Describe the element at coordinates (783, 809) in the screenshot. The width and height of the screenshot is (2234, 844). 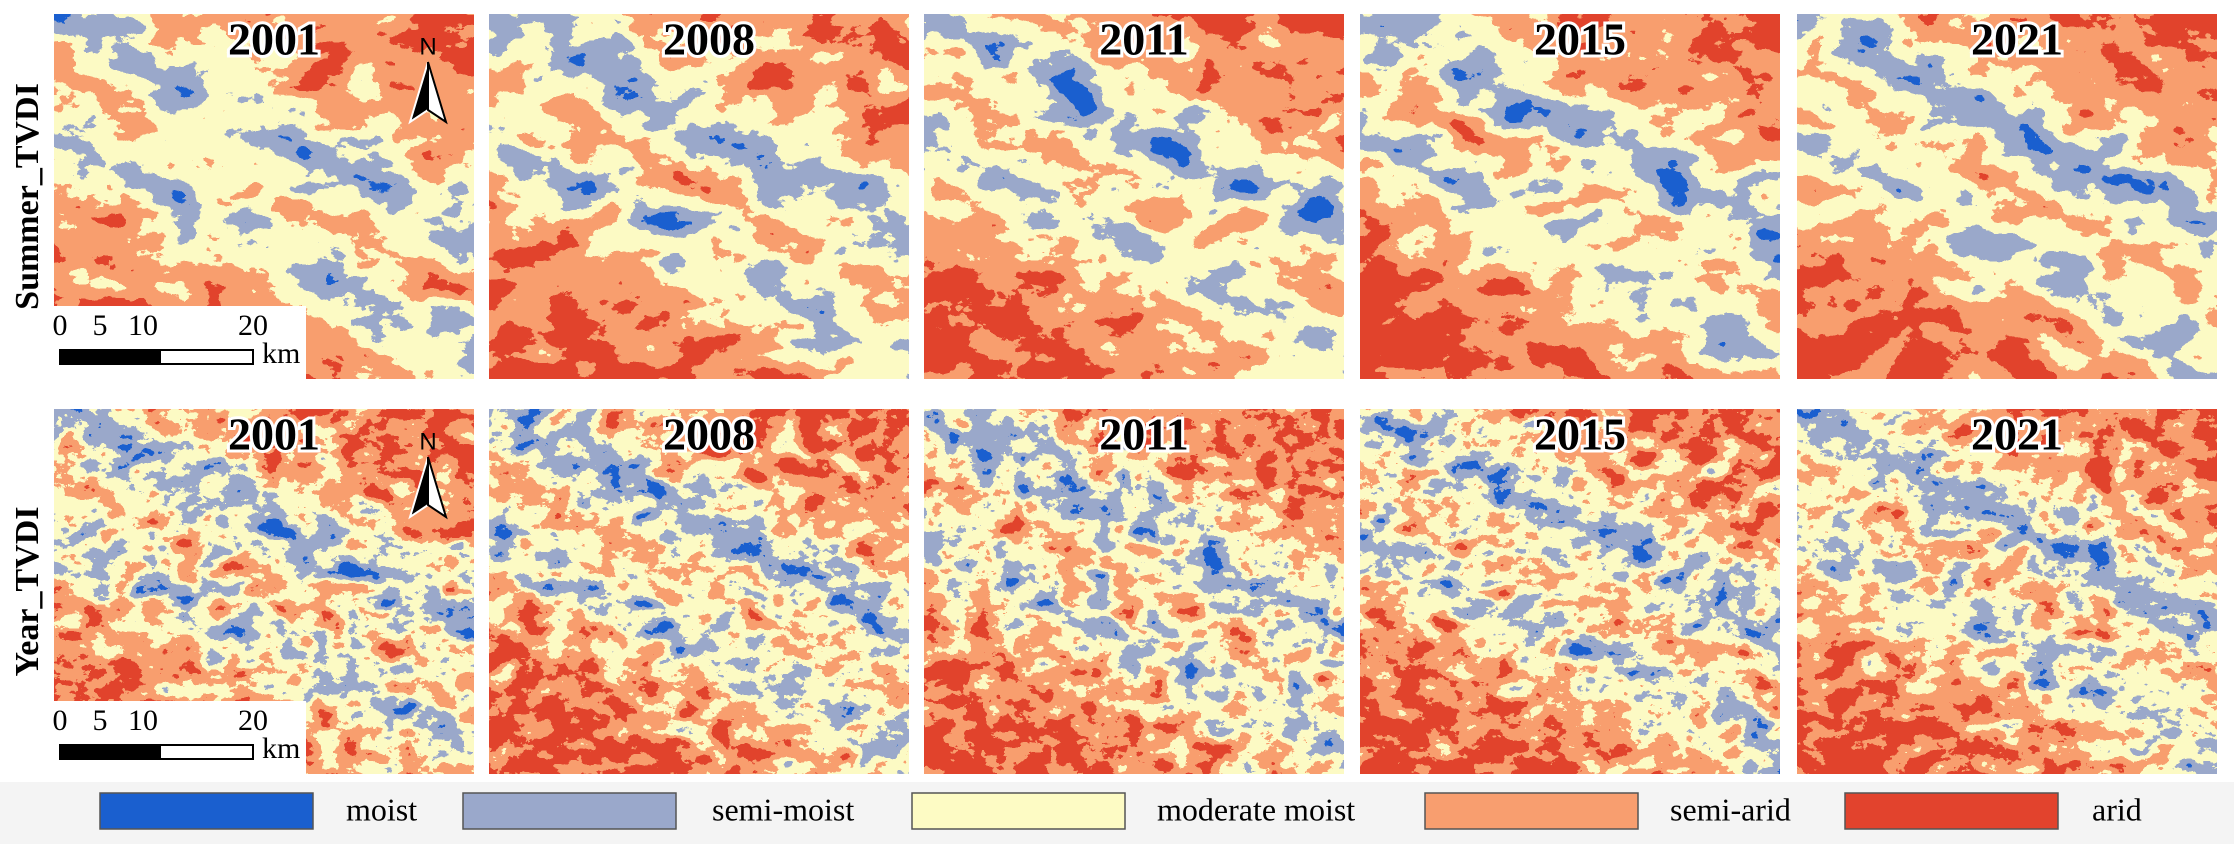
I see `legend-label: semi-moist` at that location.